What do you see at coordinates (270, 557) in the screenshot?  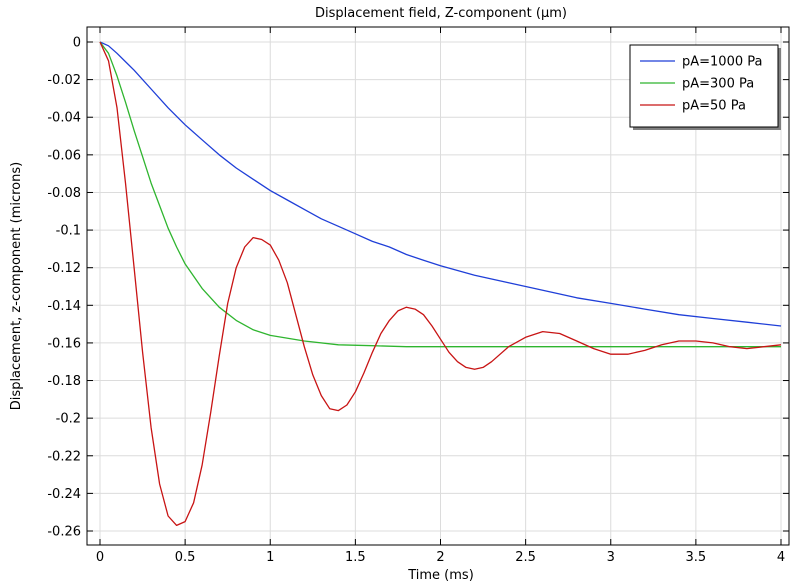 I see `x-tick-label: 1` at bounding box center [270, 557].